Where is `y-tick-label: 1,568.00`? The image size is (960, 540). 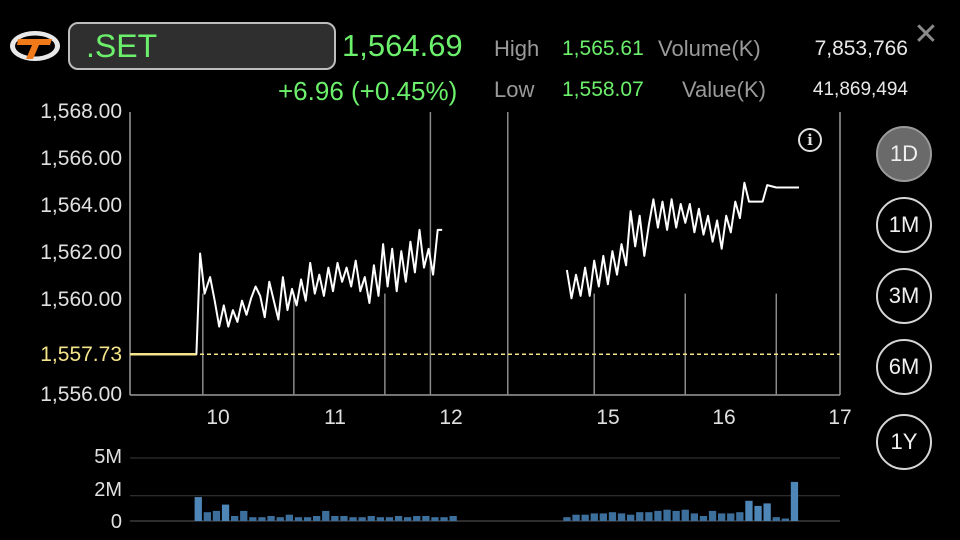 y-tick-label: 1,568.00 is located at coordinates (81, 111).